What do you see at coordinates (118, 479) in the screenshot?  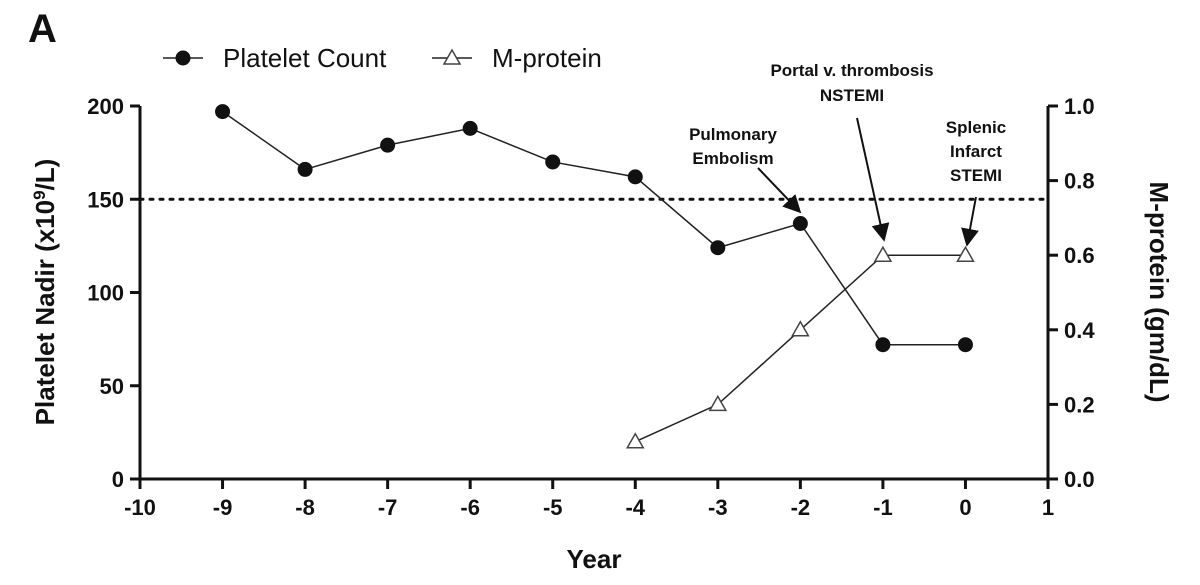 I see `y-left-tick-label: 0` at bounding box center [118, 479].